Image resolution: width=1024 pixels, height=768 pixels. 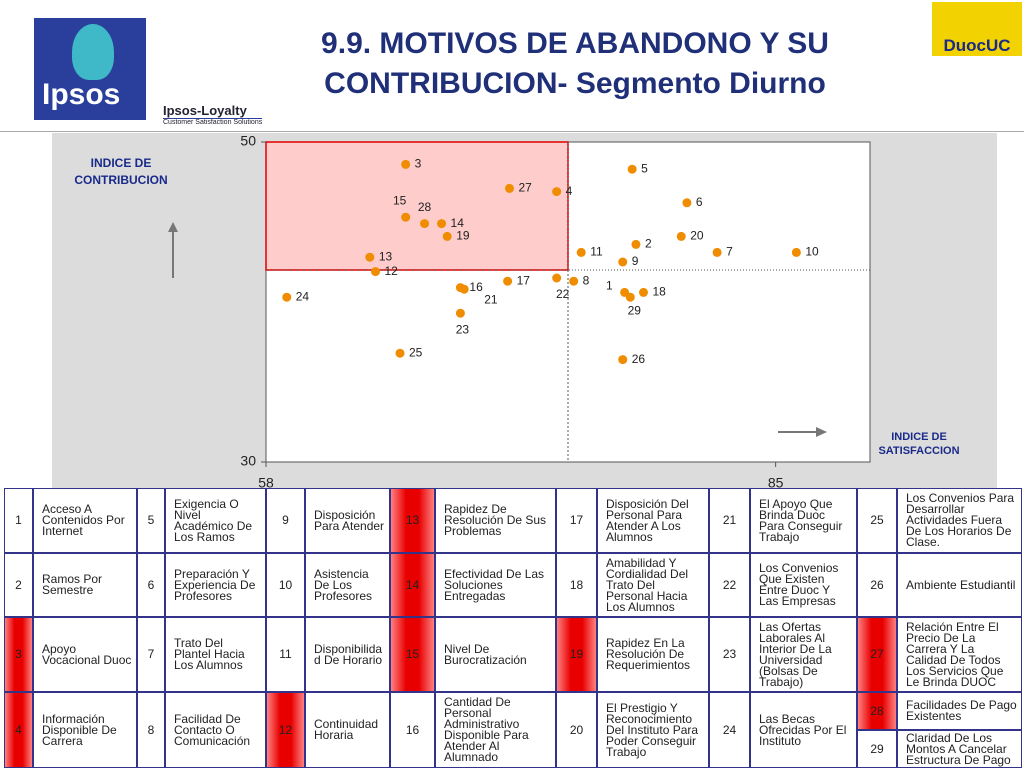 I want to click on item-text: Exigencia O Nivel Académico De Los Ramos, so click(x=215, y=520).